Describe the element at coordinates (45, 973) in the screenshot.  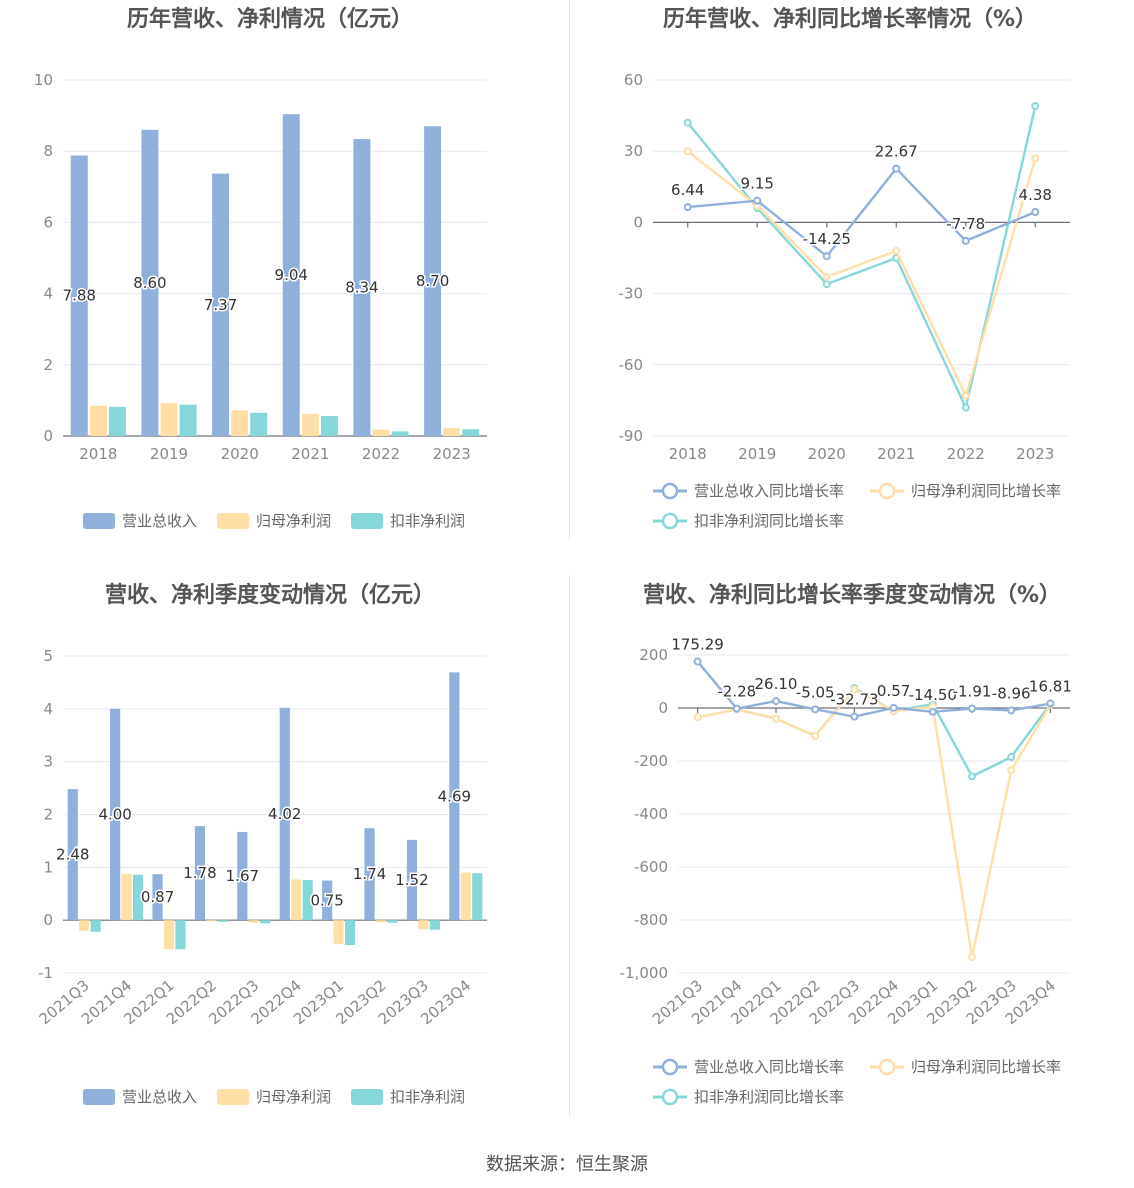
I see `y-tick-label: -1` at that location.